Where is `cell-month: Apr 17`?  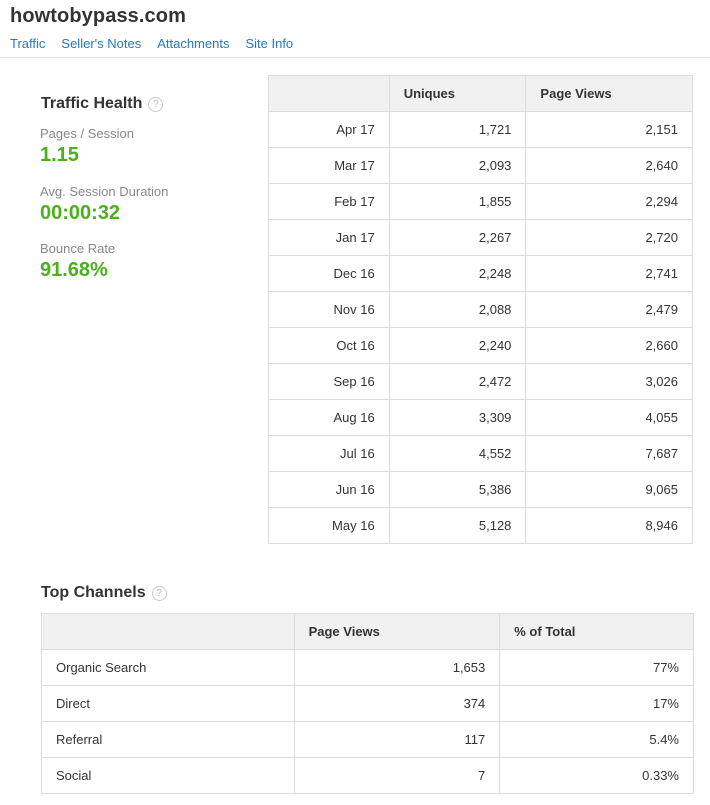
cell-month: Apr 17 is located at coordinates (329, 129).